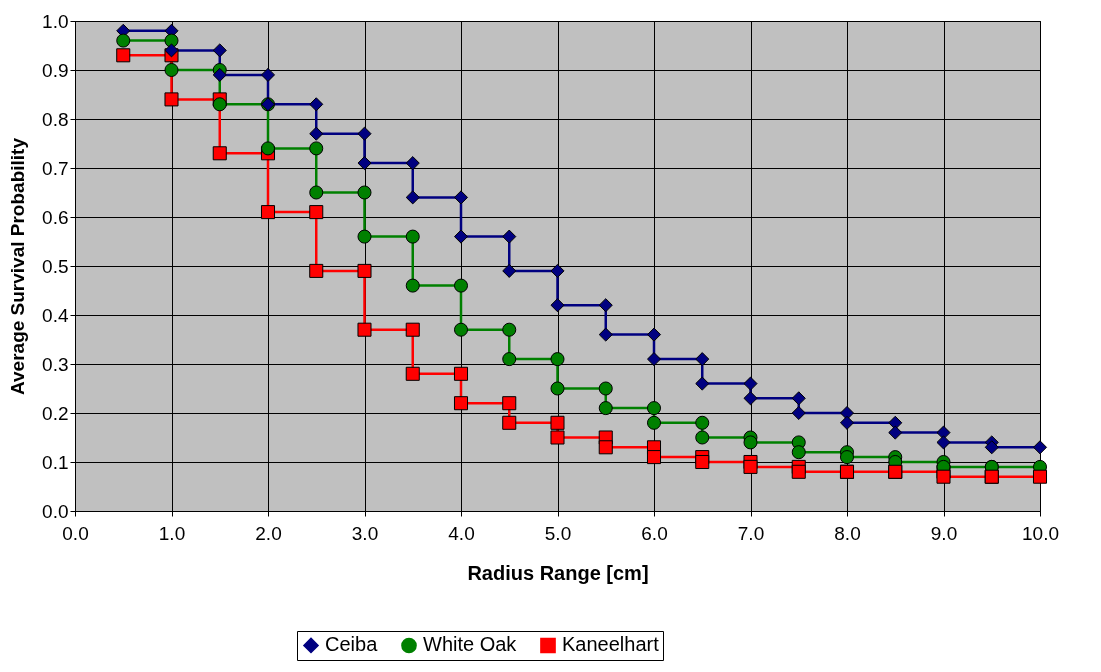 This screenshot has height=672, width=1101. I want to click on x-axis-title: Radius Range [cm], so click(558, 572).